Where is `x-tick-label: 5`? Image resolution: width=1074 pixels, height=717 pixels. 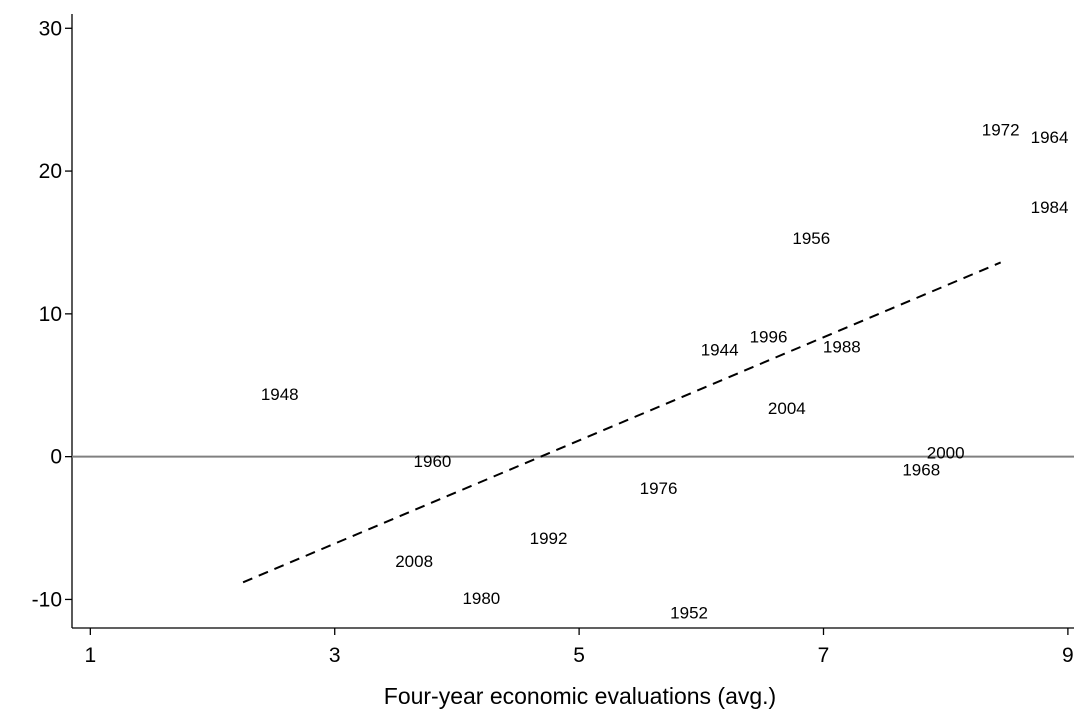
x-tick-label: 5 is located at coordinates (579, 655).